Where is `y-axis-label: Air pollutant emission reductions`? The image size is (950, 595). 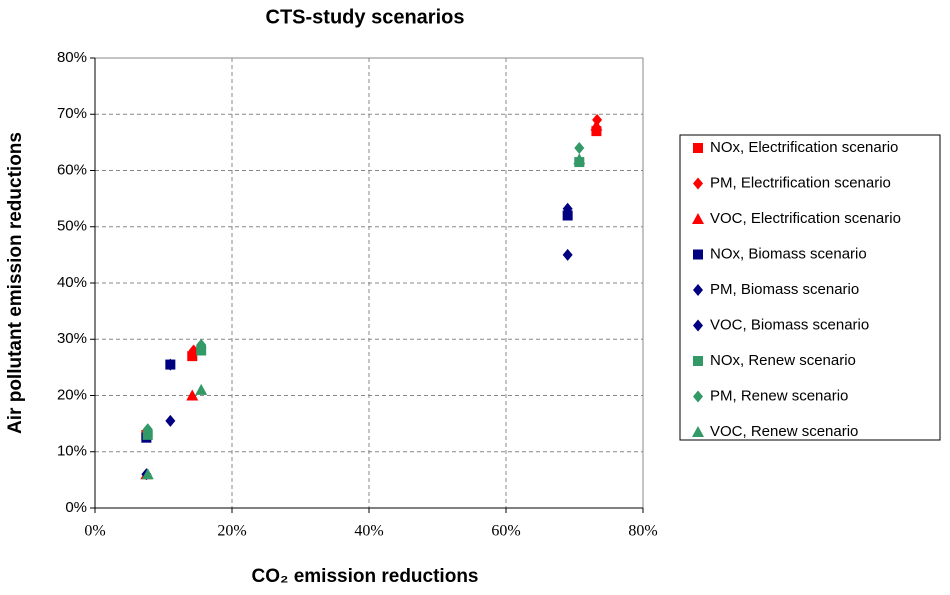 y-axis-label: Air pollutant emission reductions is located at coordinates (15, 283).